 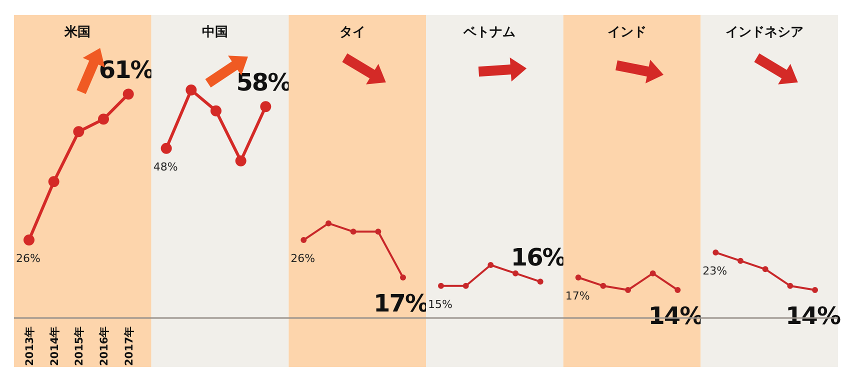 I want to click on chart-title: ベトナム, so click(x=489, y=32).